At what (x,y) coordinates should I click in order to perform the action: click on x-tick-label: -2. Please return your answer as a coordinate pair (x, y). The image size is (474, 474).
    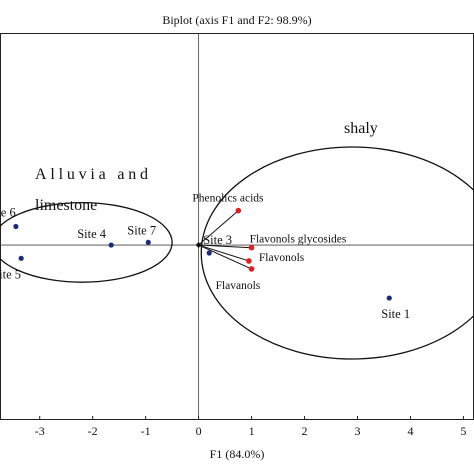
    Looking at the image, I should click on (93, 431).